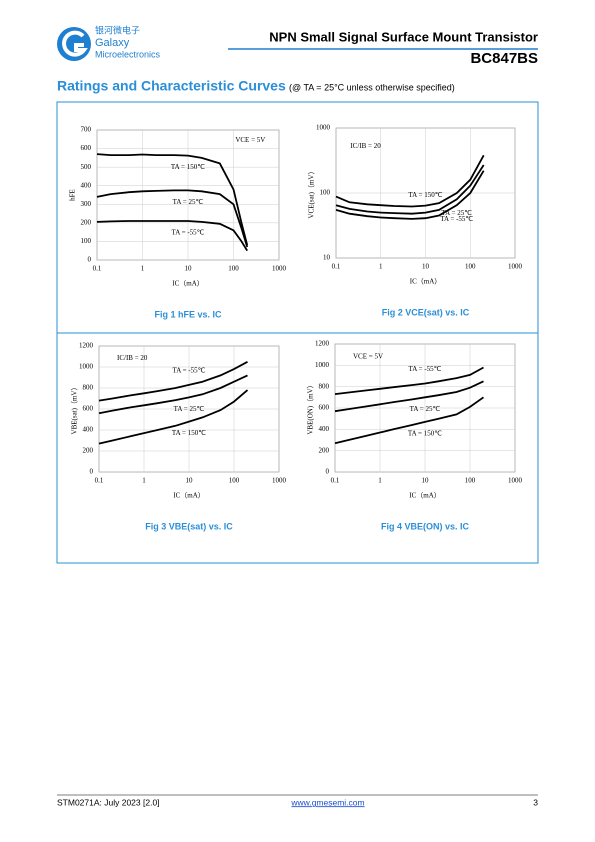 The image size is (595, 842). What do you see at coordinates (86, 130) in the screenshot?
I see `y-tick-label: 700` at bounding box center [86, 130].